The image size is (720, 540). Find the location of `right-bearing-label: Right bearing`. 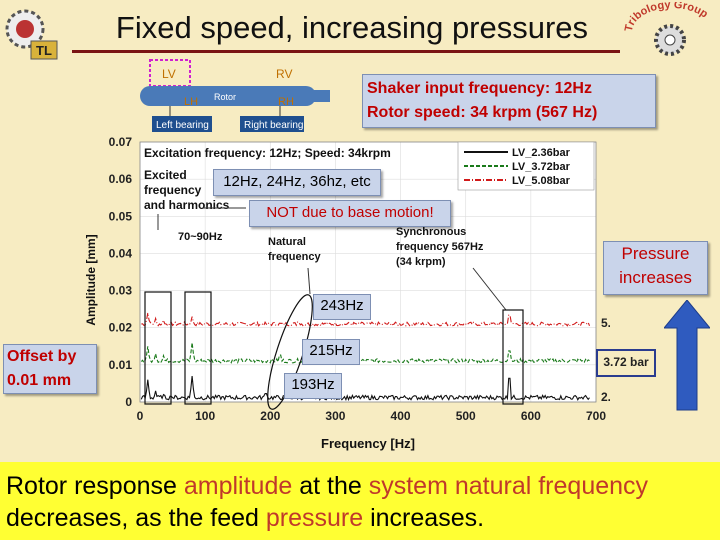

right-bearing-label: Right bearing is located at coordinates (273, 125).